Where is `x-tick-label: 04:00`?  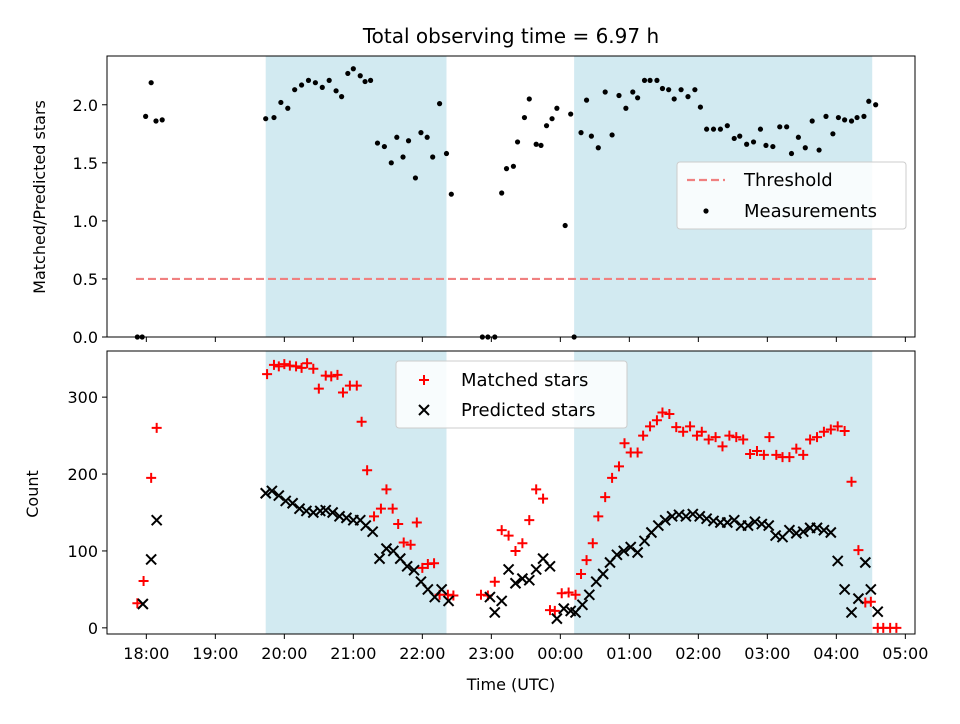
x-tick-label: 04:00 is located at coordinates (836, 653).